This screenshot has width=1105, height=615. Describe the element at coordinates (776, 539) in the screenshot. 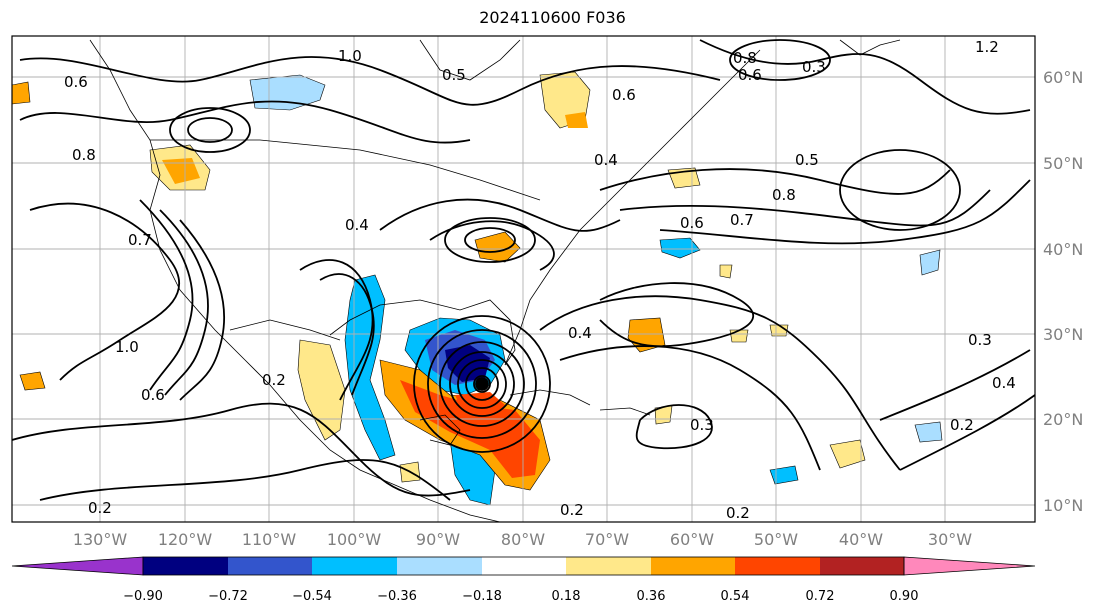

I see `longitude-label: 50°W` at that location.